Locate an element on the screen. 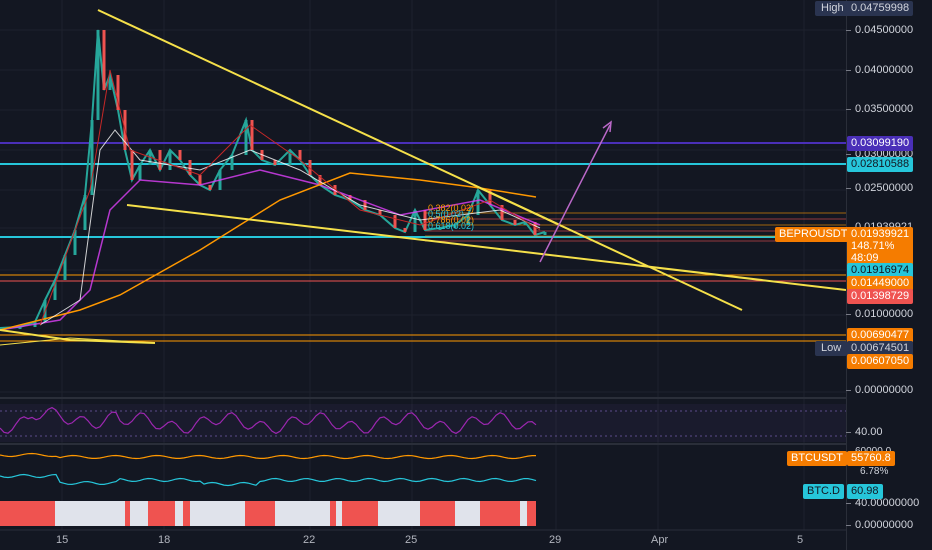 This screenshot has width=932, height=550. current-price-pct: 148.71% is located at coordinates (873, 246).